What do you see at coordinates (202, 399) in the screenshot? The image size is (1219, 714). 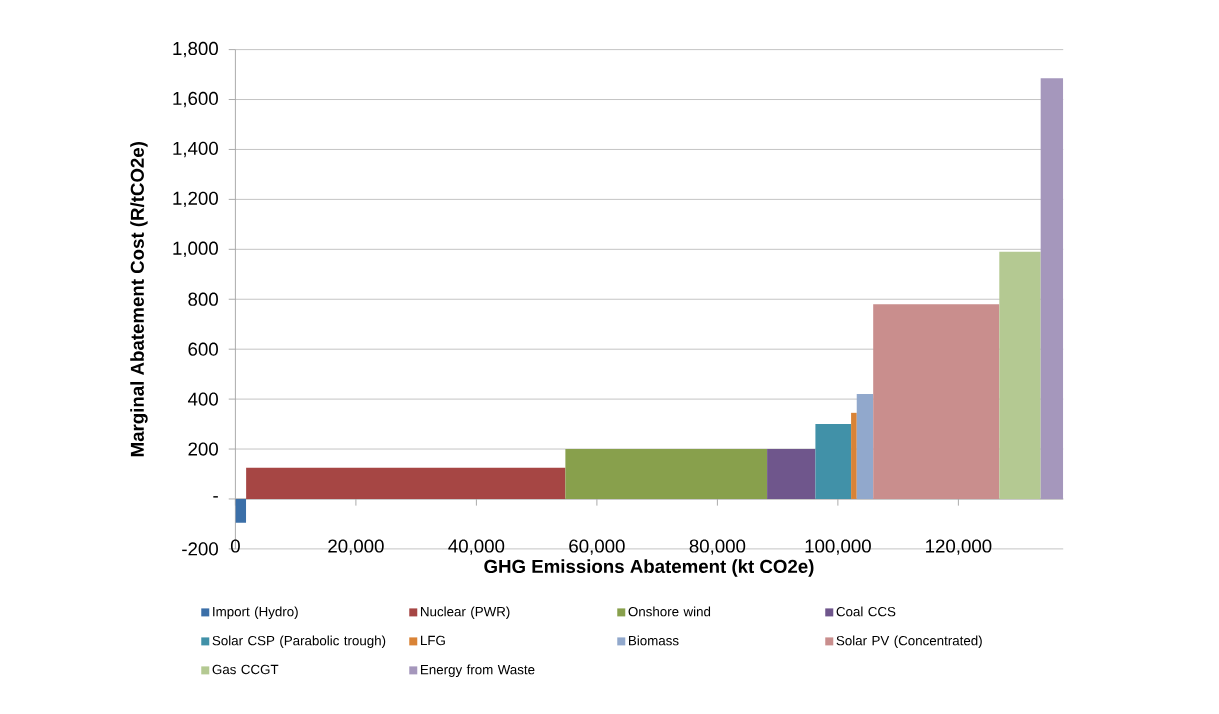 I see `y-tick-label: 400` at bounding box center [202, 399].